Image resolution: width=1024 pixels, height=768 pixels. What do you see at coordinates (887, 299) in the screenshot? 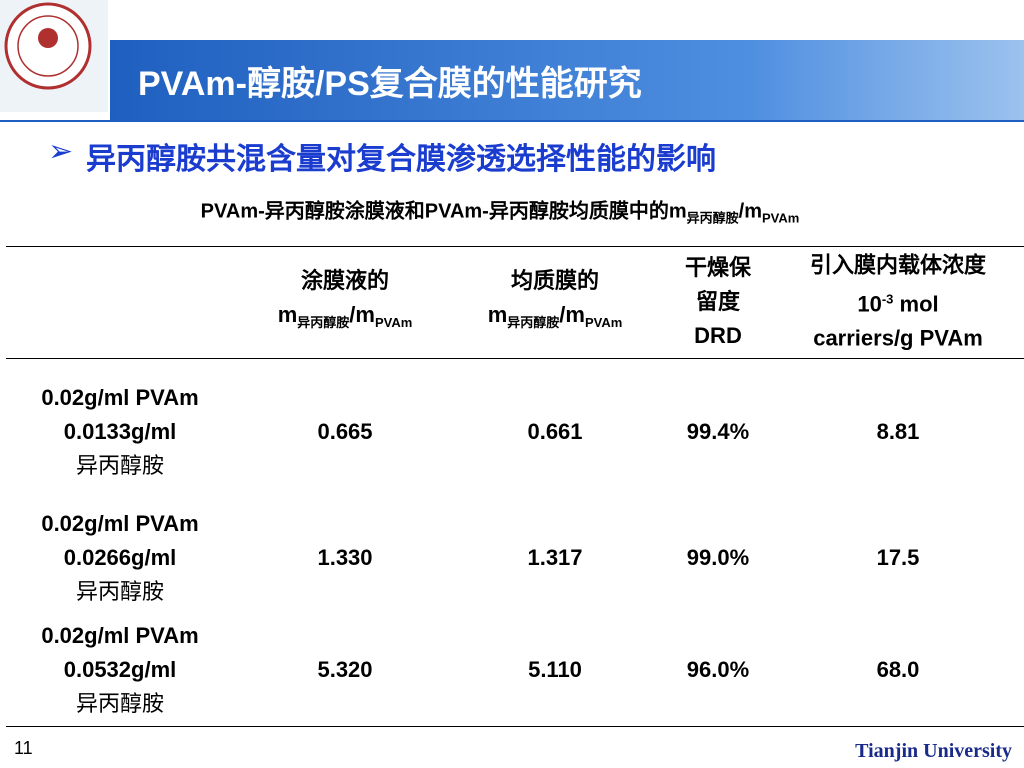
I see `text-segment: -3` at bounding box center [887, 299].